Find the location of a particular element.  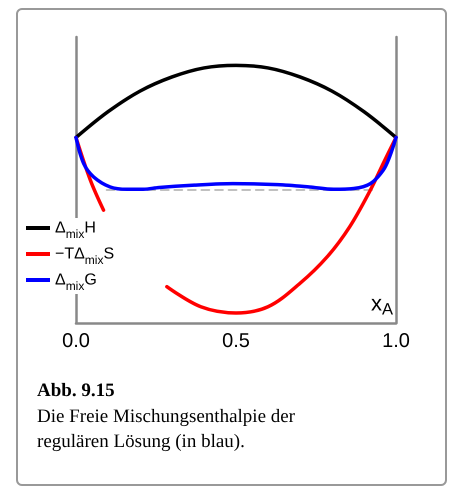

text: Abb. 9.15 is located at coordinates (76, 390).